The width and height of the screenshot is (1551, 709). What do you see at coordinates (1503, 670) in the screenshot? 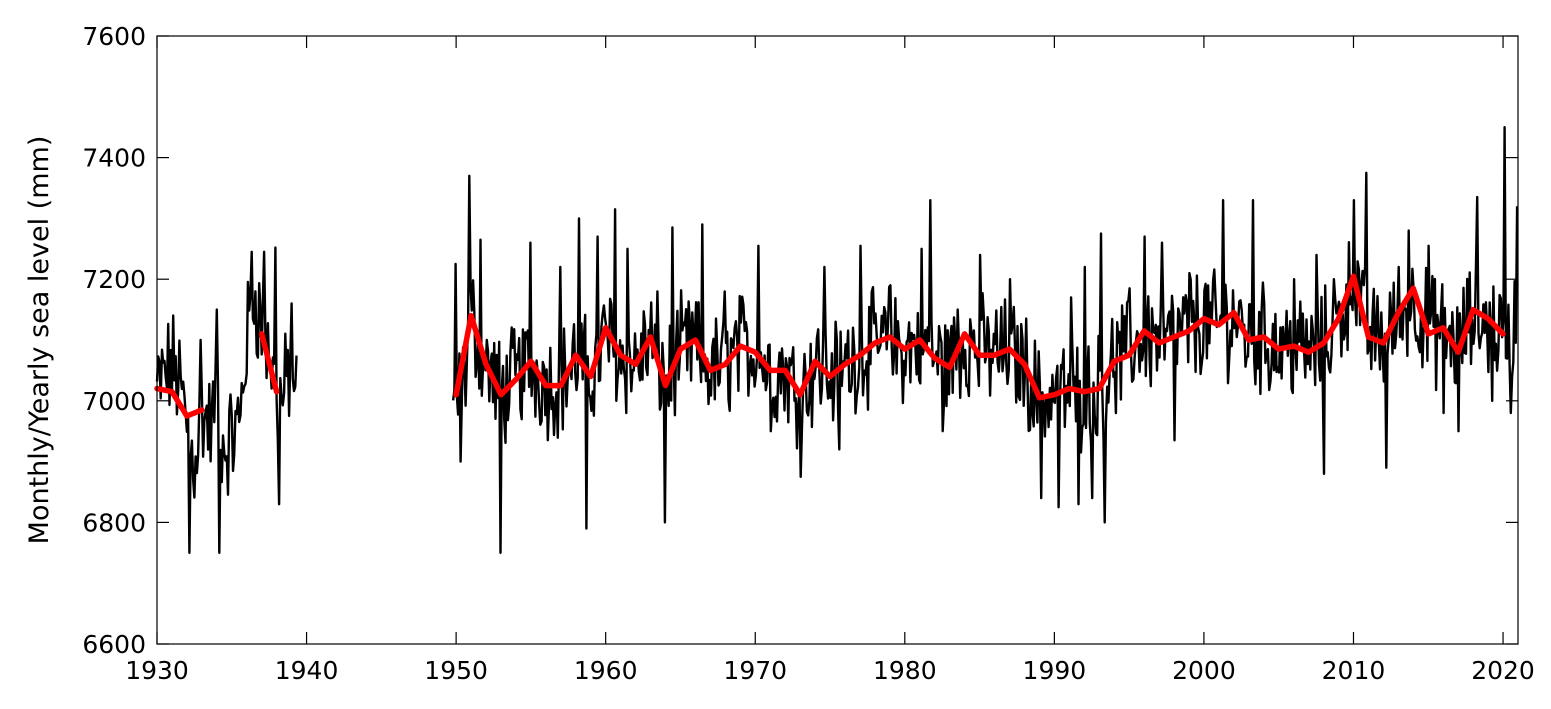
I see `x-tick-label: 2020` at bounding box center [1503, 670].